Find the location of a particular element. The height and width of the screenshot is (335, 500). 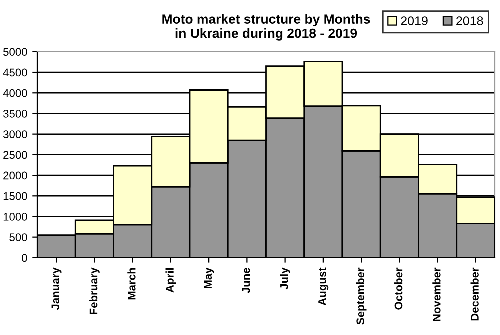

y-tick-label: 2000 is located at coordinates (16, 176).